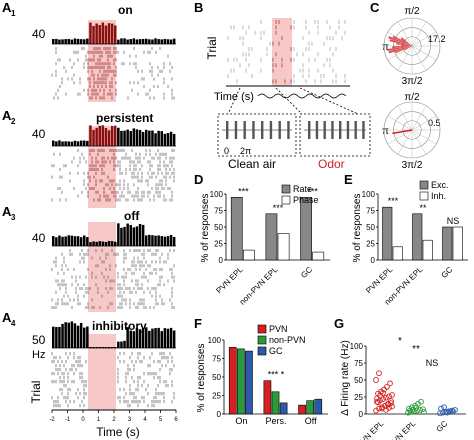 Image resolution: width=474 pixels, height=440 pixels. I want to click on legend-label: Inh., so click(438, 196).